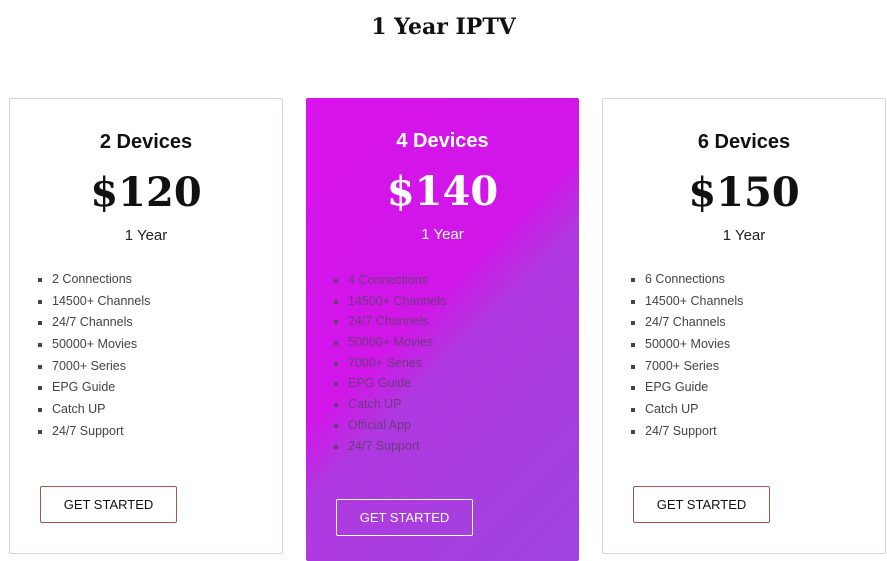 This screenshot has height=561, width=887. Describe the element at coordinates (744, 192) in the screenshot. I see `plan-price: $150` at that location.